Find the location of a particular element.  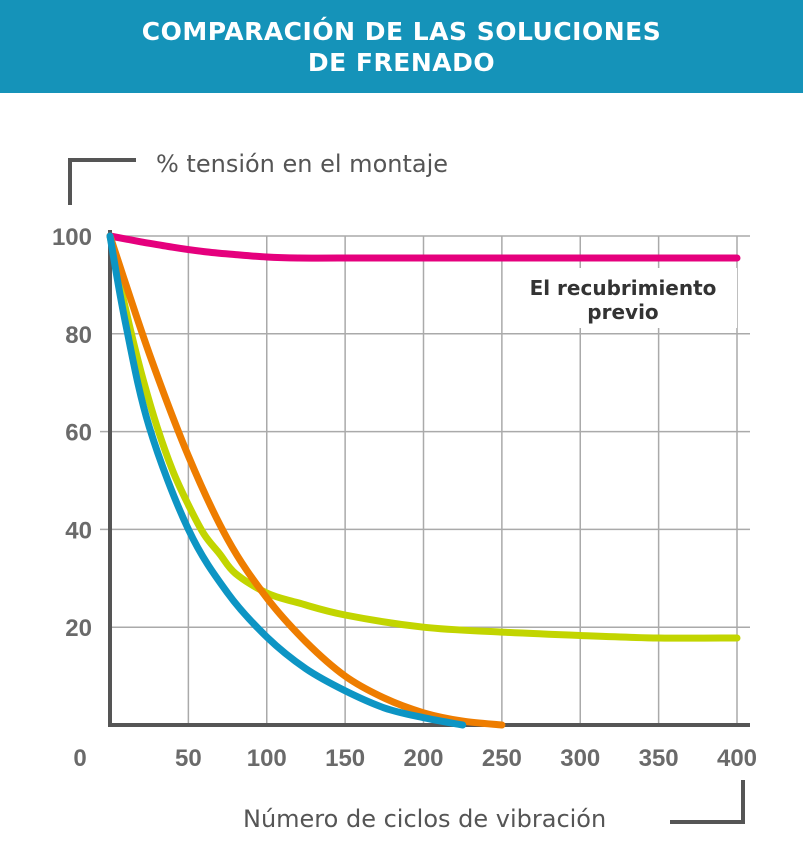

chart-header: COMPARACIÓN DE LAS SOLUCIONES DE FRENADO is located at coordinates (401, 46).